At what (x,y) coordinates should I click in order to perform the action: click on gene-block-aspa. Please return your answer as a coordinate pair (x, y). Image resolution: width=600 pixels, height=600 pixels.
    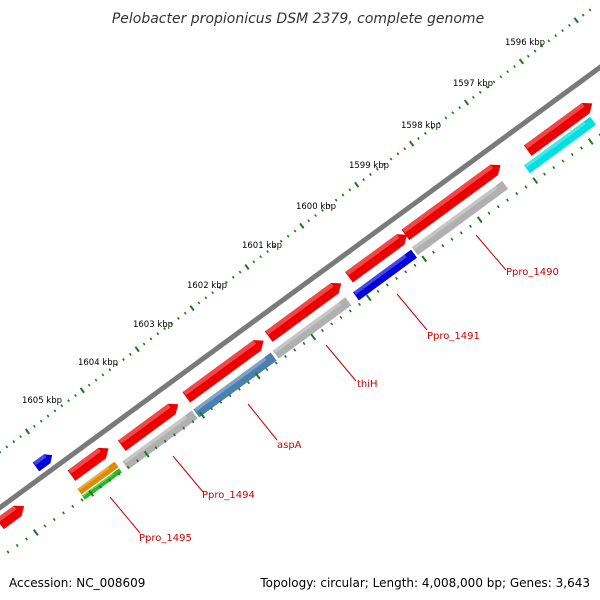
    Looking at the image, I should click on (235, 385).